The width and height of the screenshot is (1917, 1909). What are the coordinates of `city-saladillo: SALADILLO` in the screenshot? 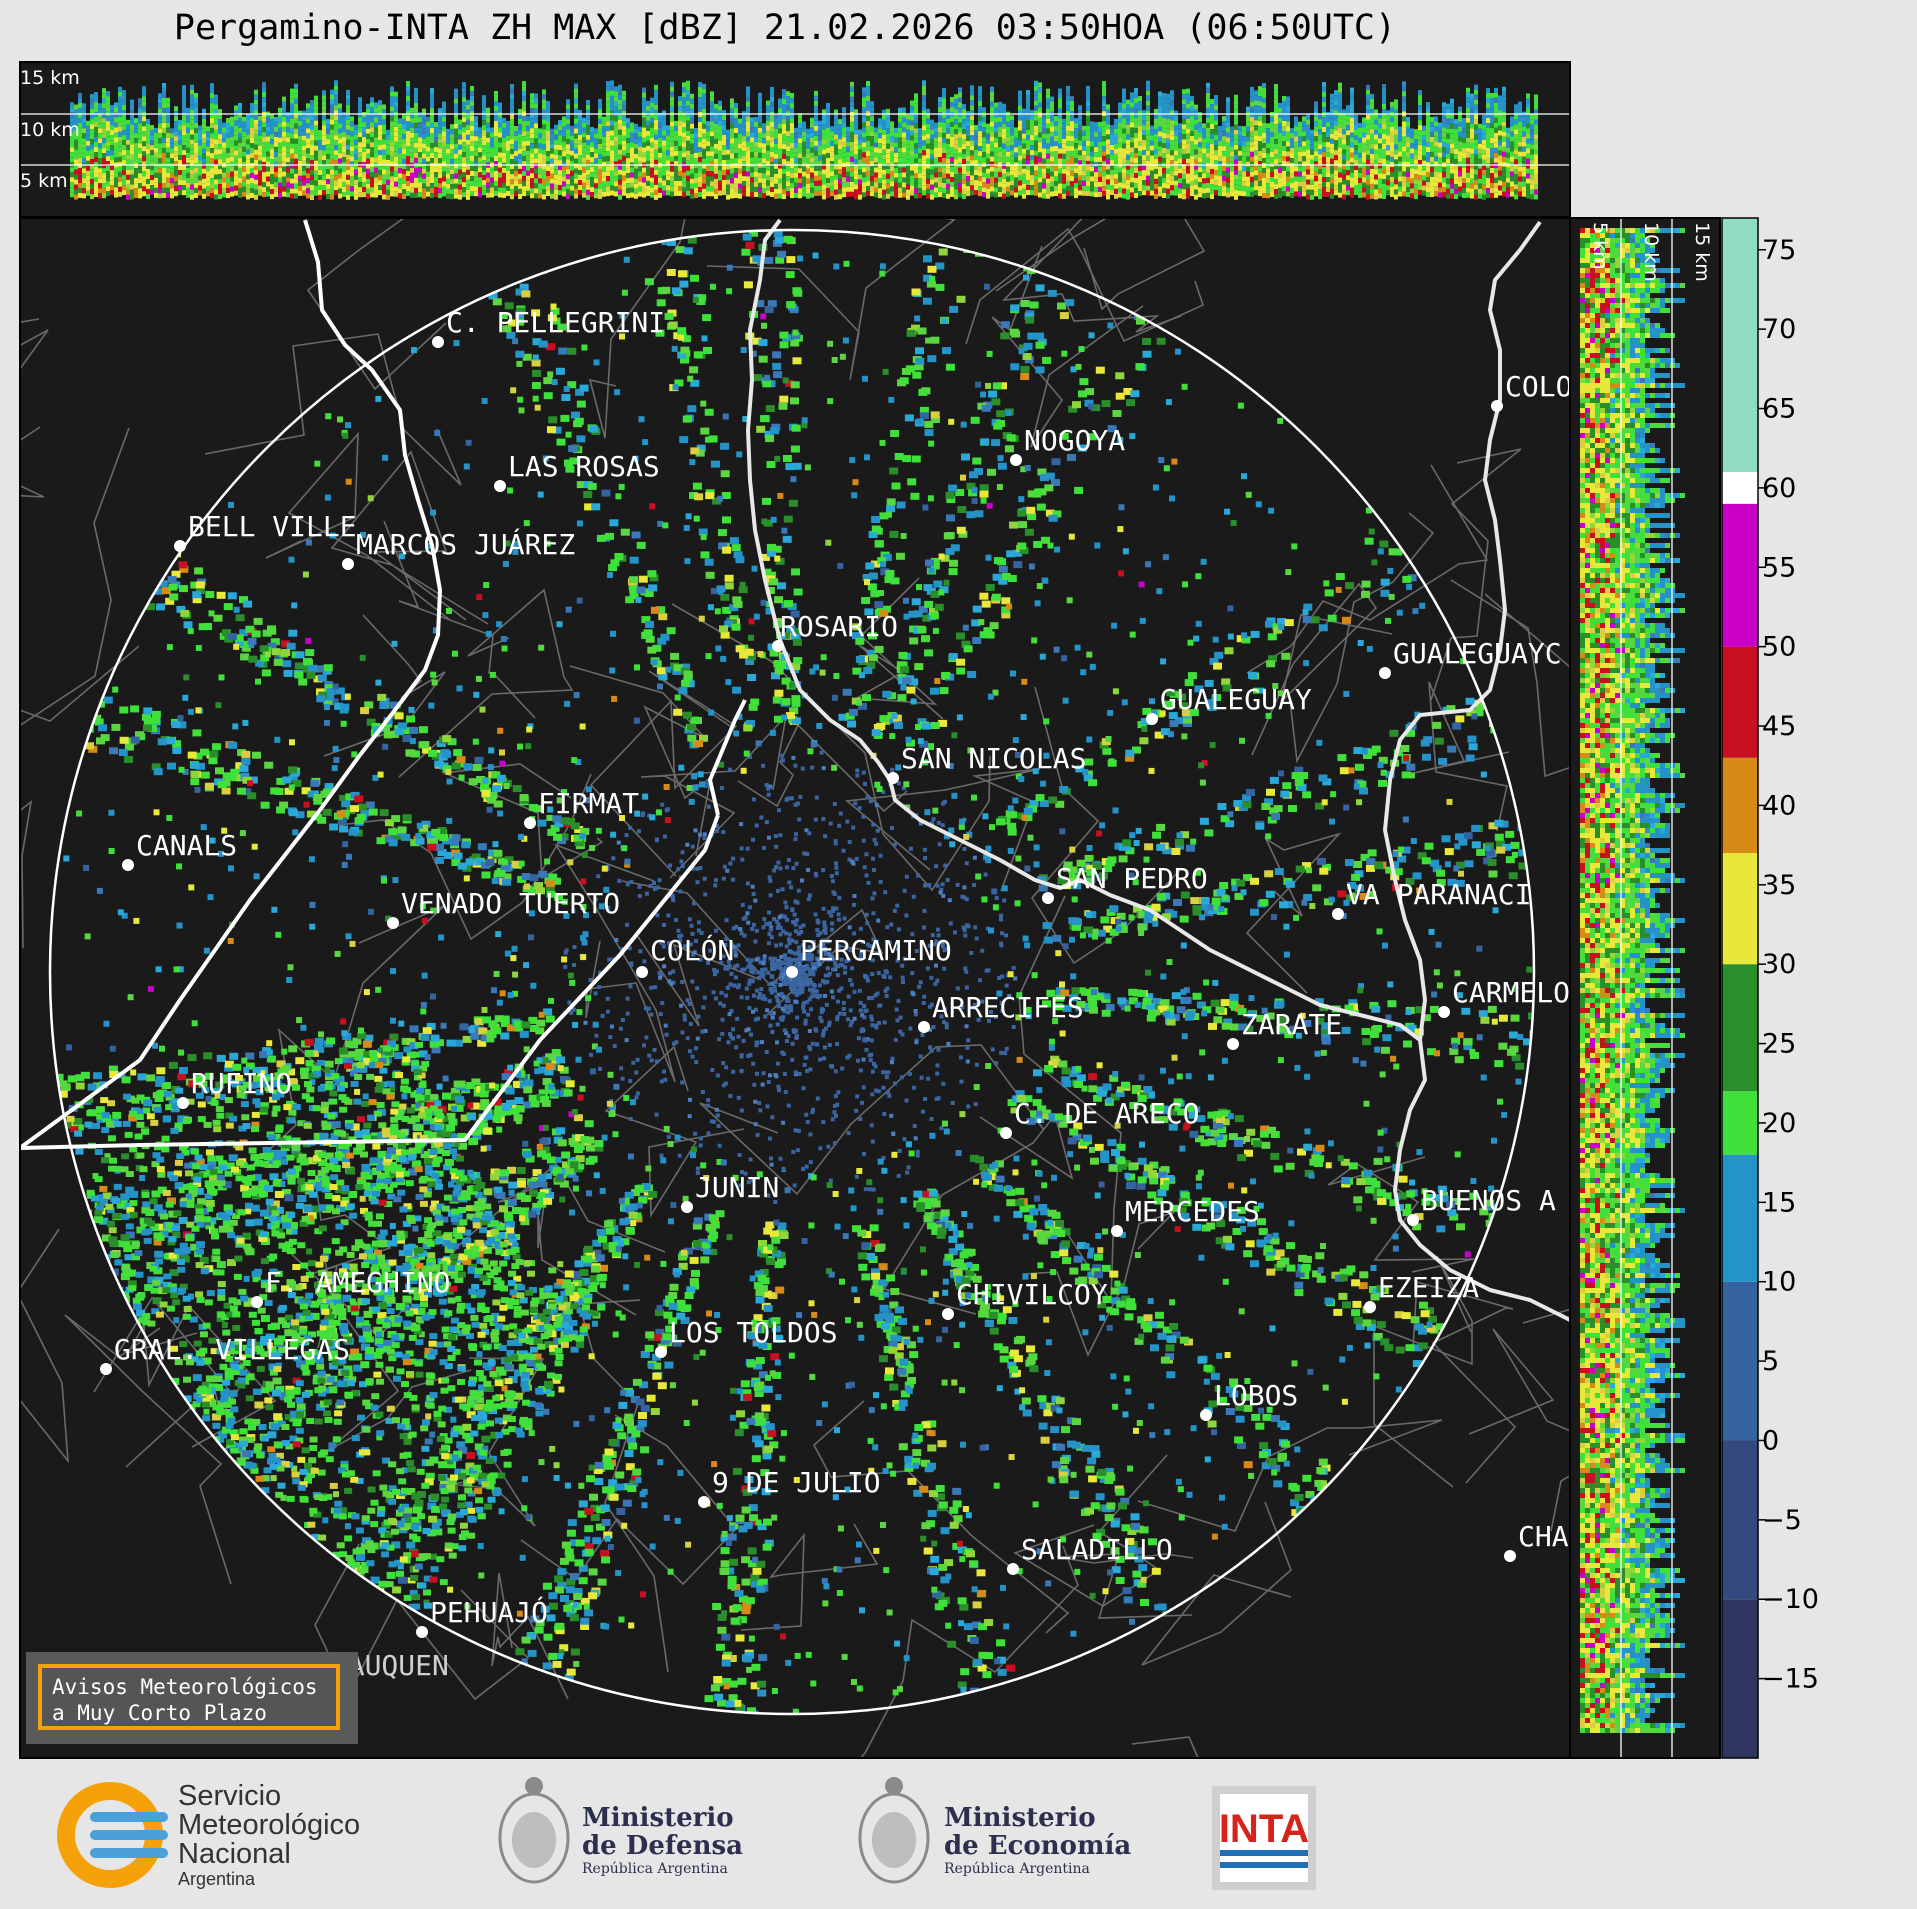 It's located at (1090, 1554).